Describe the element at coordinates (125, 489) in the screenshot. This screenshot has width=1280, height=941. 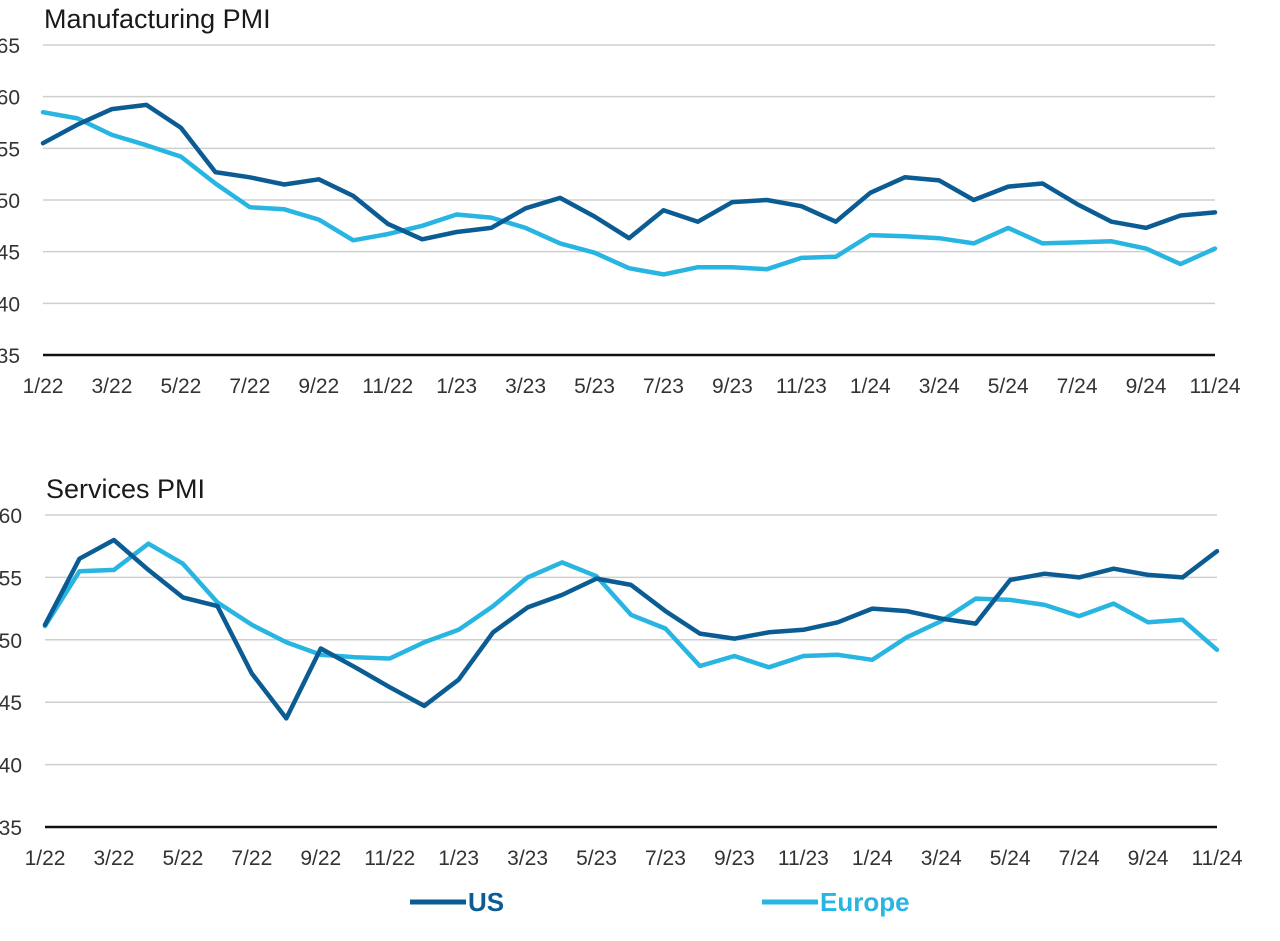
I see `chart-title: Services PMI` at that location.